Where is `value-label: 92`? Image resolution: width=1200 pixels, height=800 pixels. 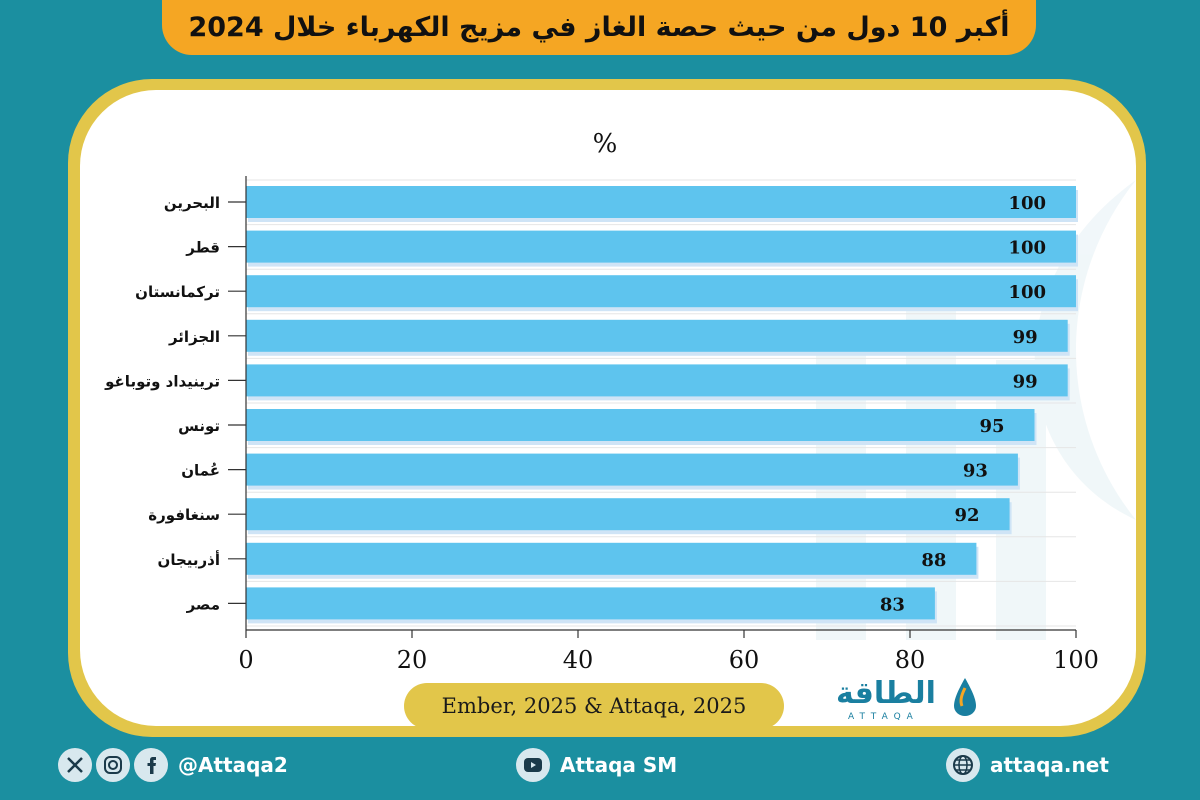 value-label: 92 is located at coordinates (967, 515).